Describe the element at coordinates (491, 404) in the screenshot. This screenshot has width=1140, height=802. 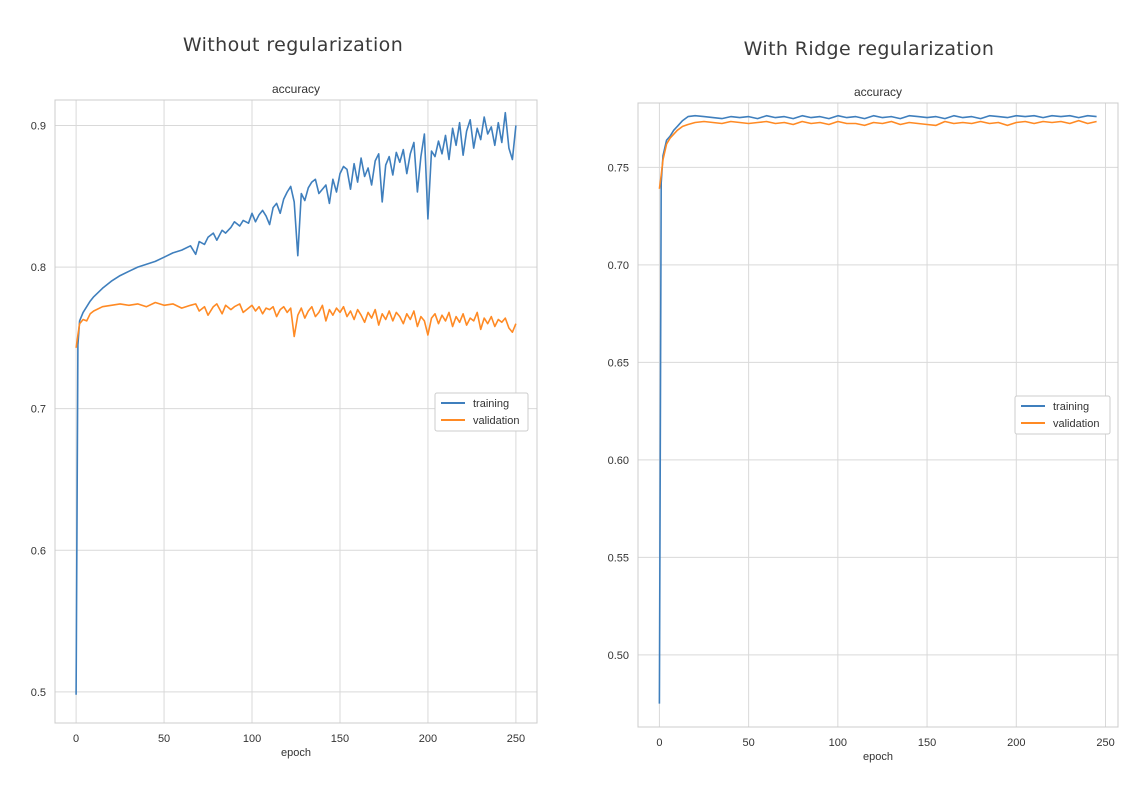
I see `left-chart-legend-label-training: training` at that location.